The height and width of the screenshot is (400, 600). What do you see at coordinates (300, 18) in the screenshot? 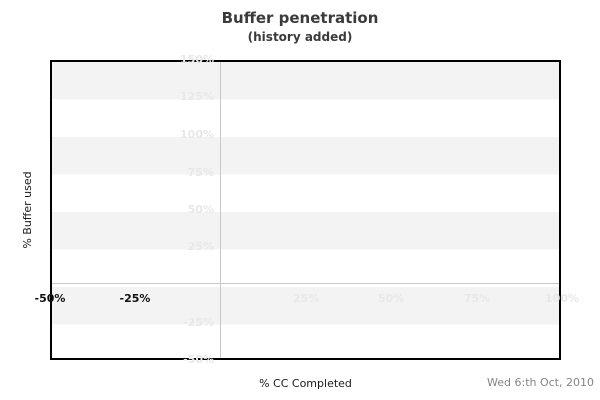
I see `chart-title: Buffer penetration` at bounding box center [300, 18].